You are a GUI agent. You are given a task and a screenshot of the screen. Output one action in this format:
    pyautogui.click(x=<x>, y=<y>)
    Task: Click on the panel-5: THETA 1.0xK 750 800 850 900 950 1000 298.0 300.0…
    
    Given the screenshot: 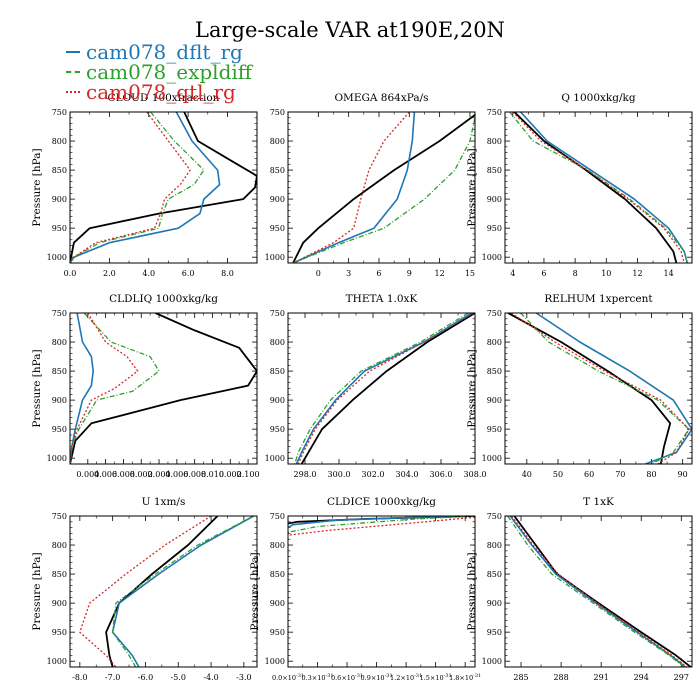 What is the action you would take?
    pyautogui.click(x=376, y=386)
    